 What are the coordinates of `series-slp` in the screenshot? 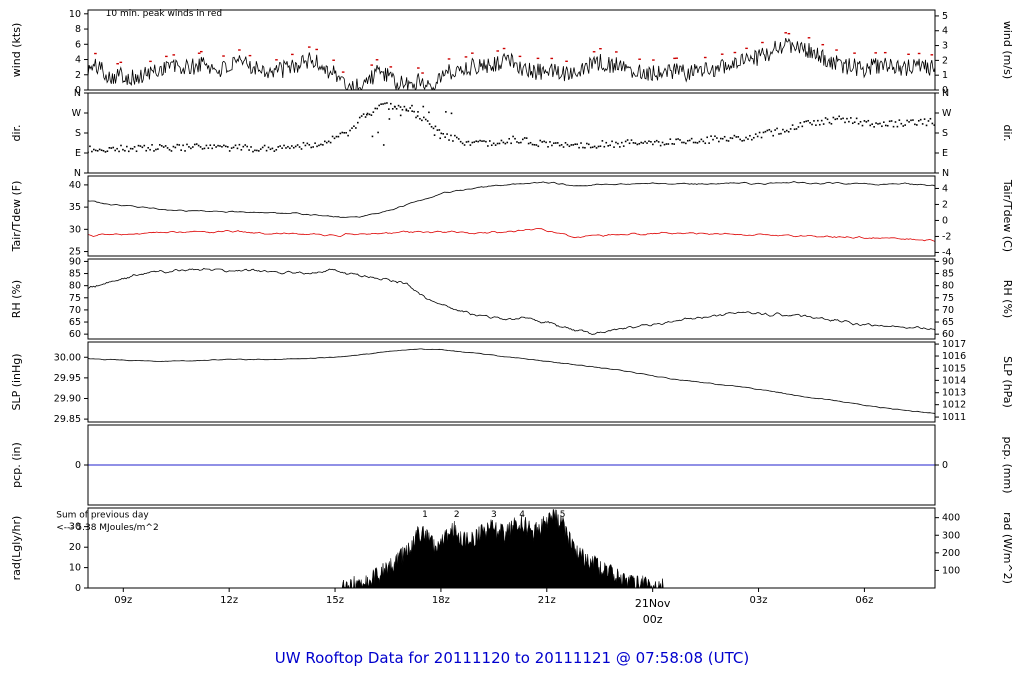 It's located at (511, 381).